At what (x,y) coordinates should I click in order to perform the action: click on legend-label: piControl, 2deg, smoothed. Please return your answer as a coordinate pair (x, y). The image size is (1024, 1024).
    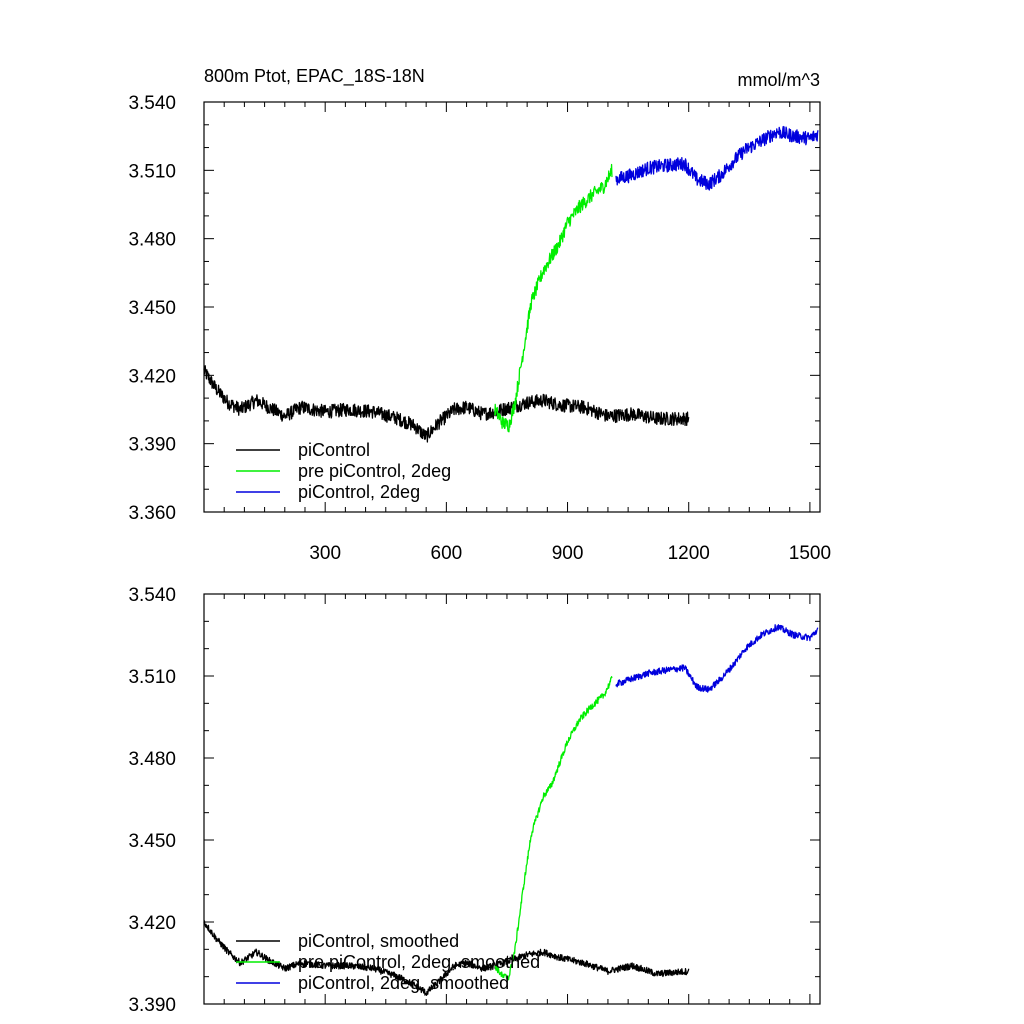
    Looking at the image, I should click on (403, 983).